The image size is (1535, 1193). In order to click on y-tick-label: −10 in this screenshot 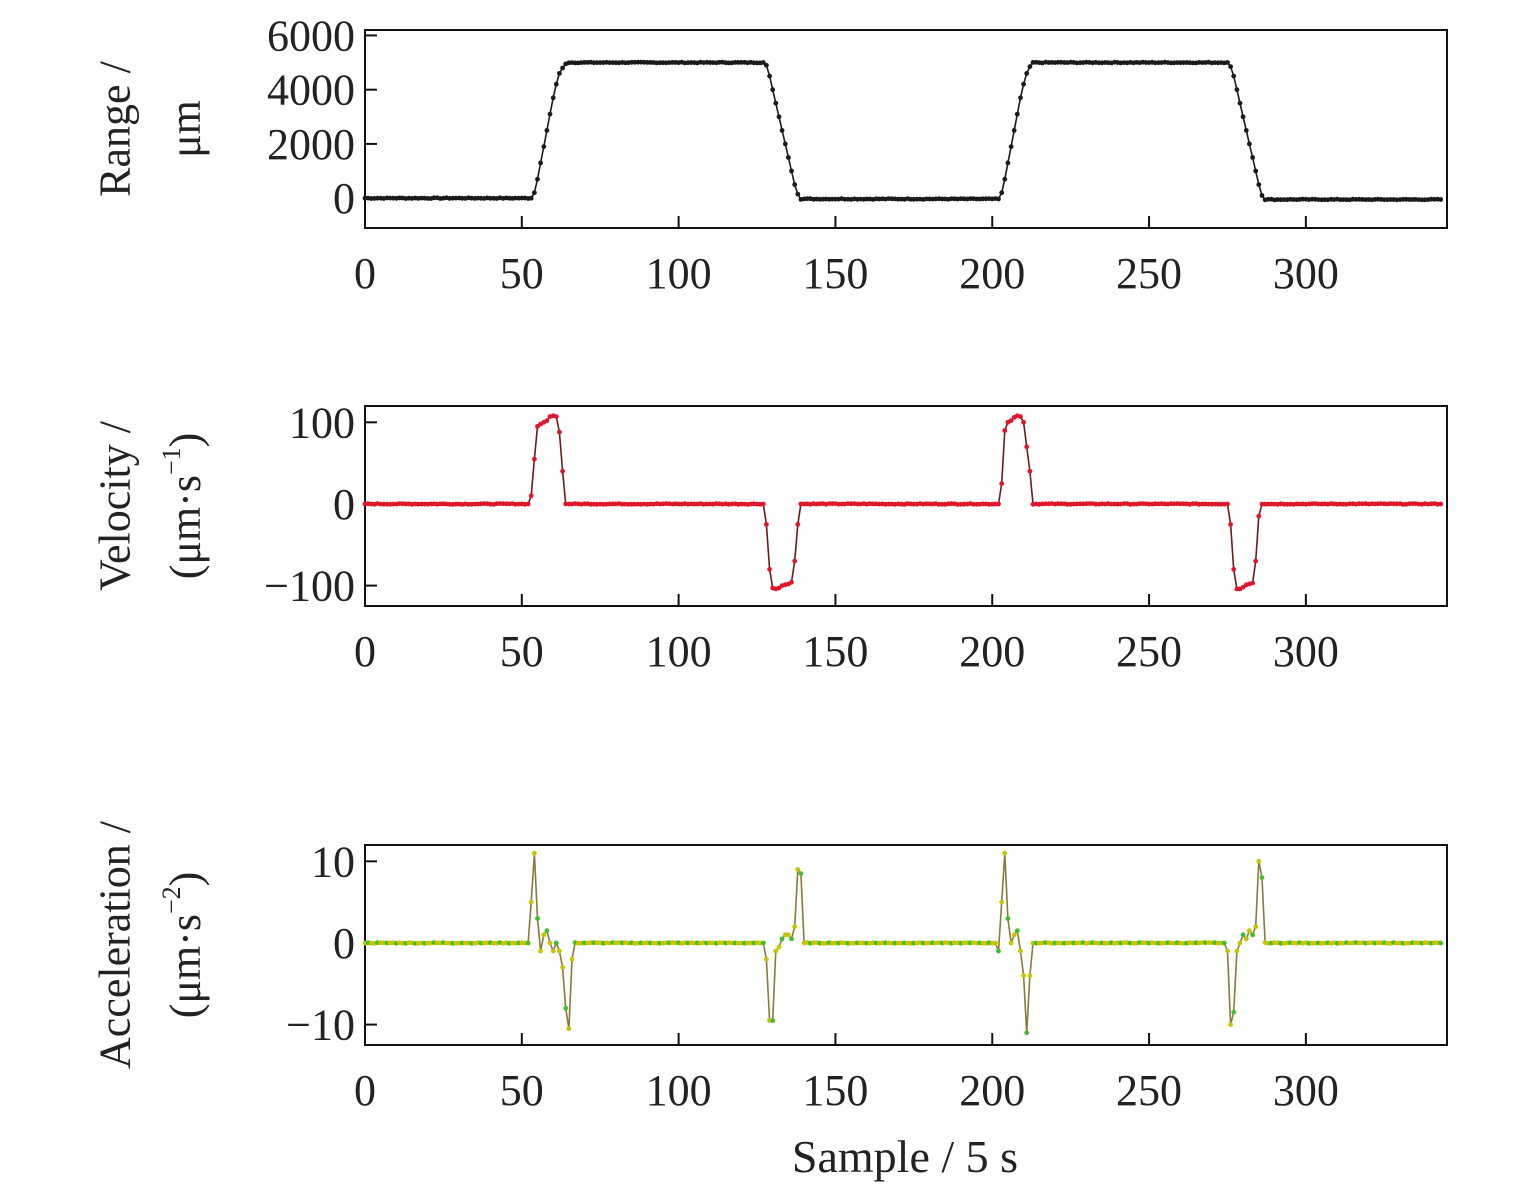, I will do `click(320, 1025)`.